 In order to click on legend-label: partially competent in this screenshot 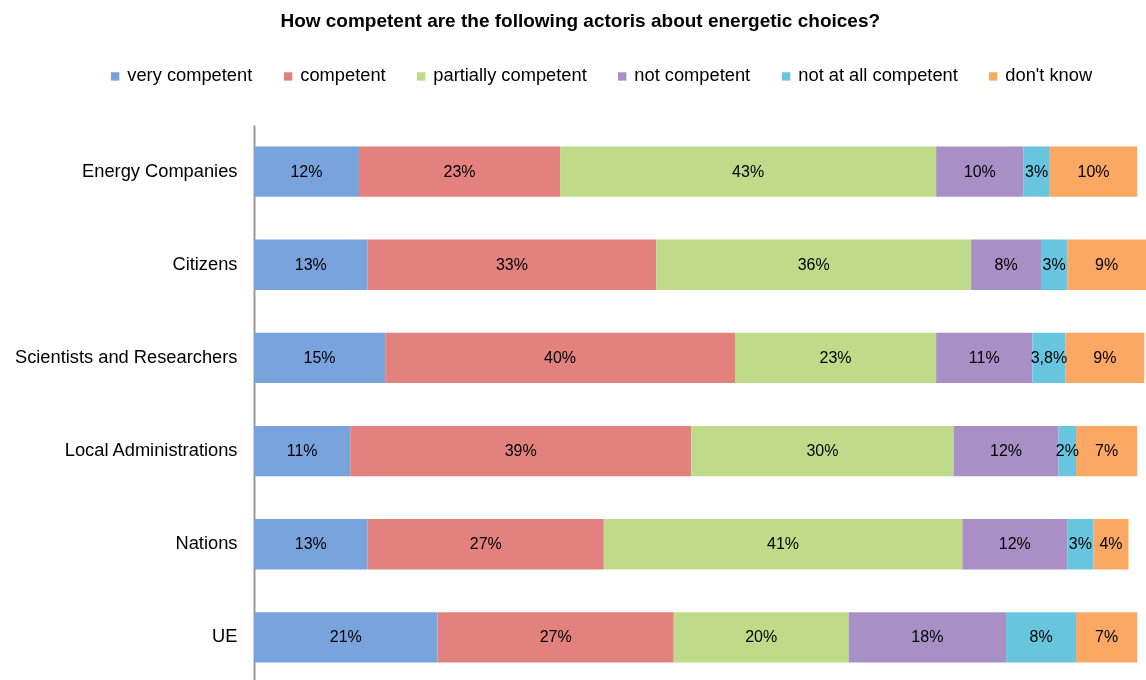, I will do `click(510, 75)`.